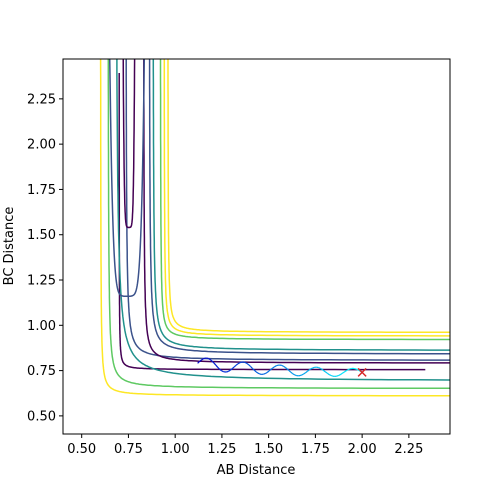  What do you see at coordinates (41, 145) in the screenshot?
I see `y-tick-label: 2.00` at bounding box center [41, 145].